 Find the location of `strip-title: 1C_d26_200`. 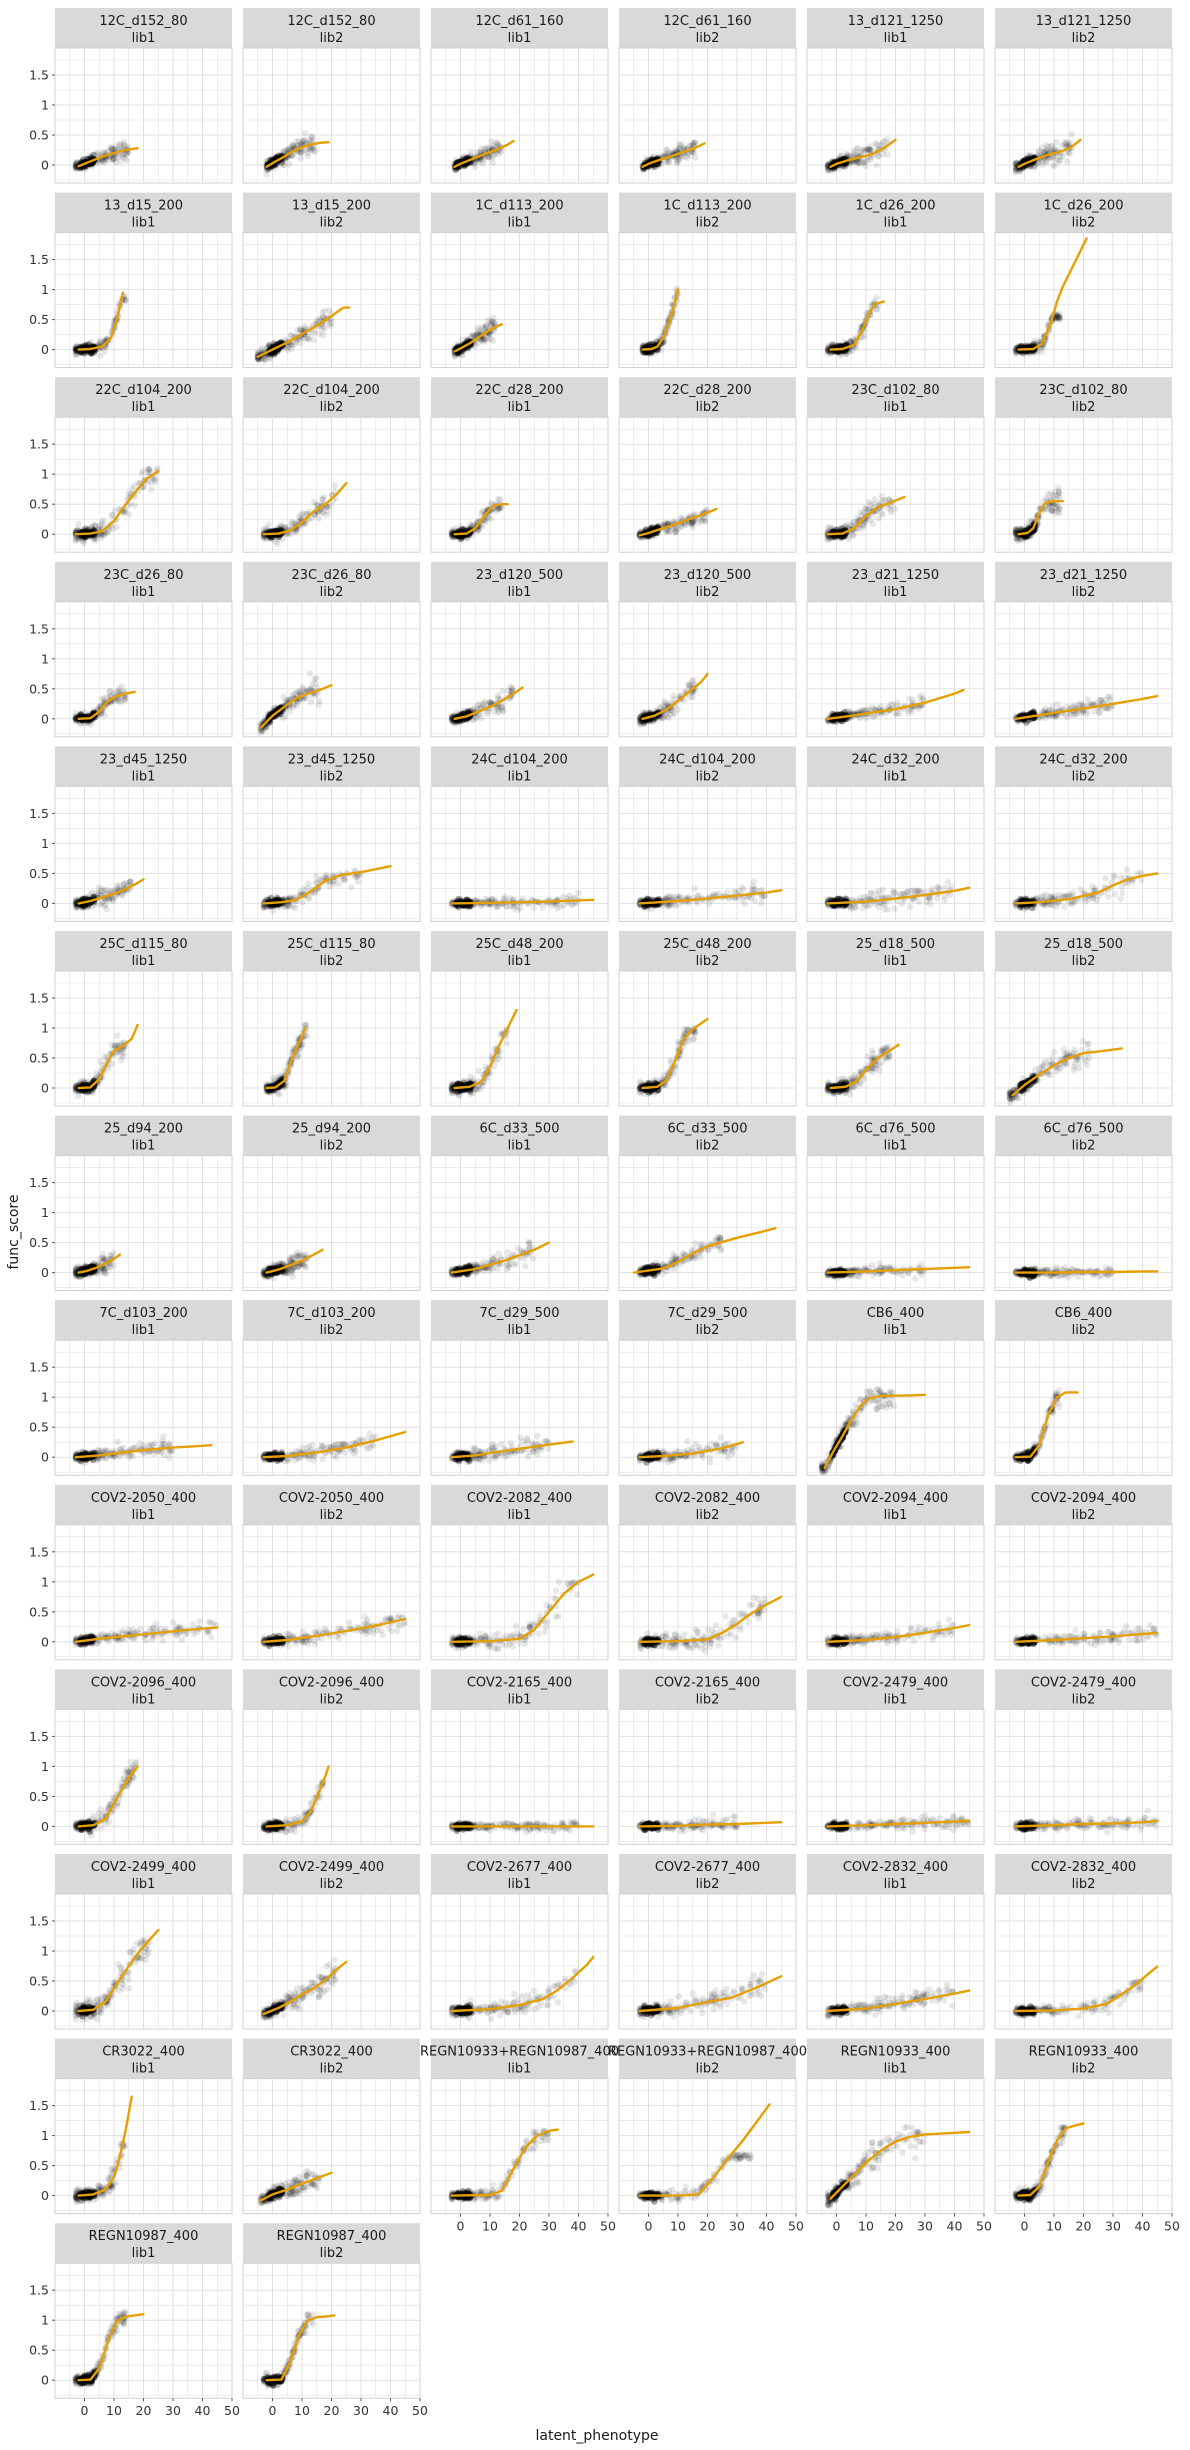

strip-title: 1C_d26_200 is located at coordinates (1084, 206).